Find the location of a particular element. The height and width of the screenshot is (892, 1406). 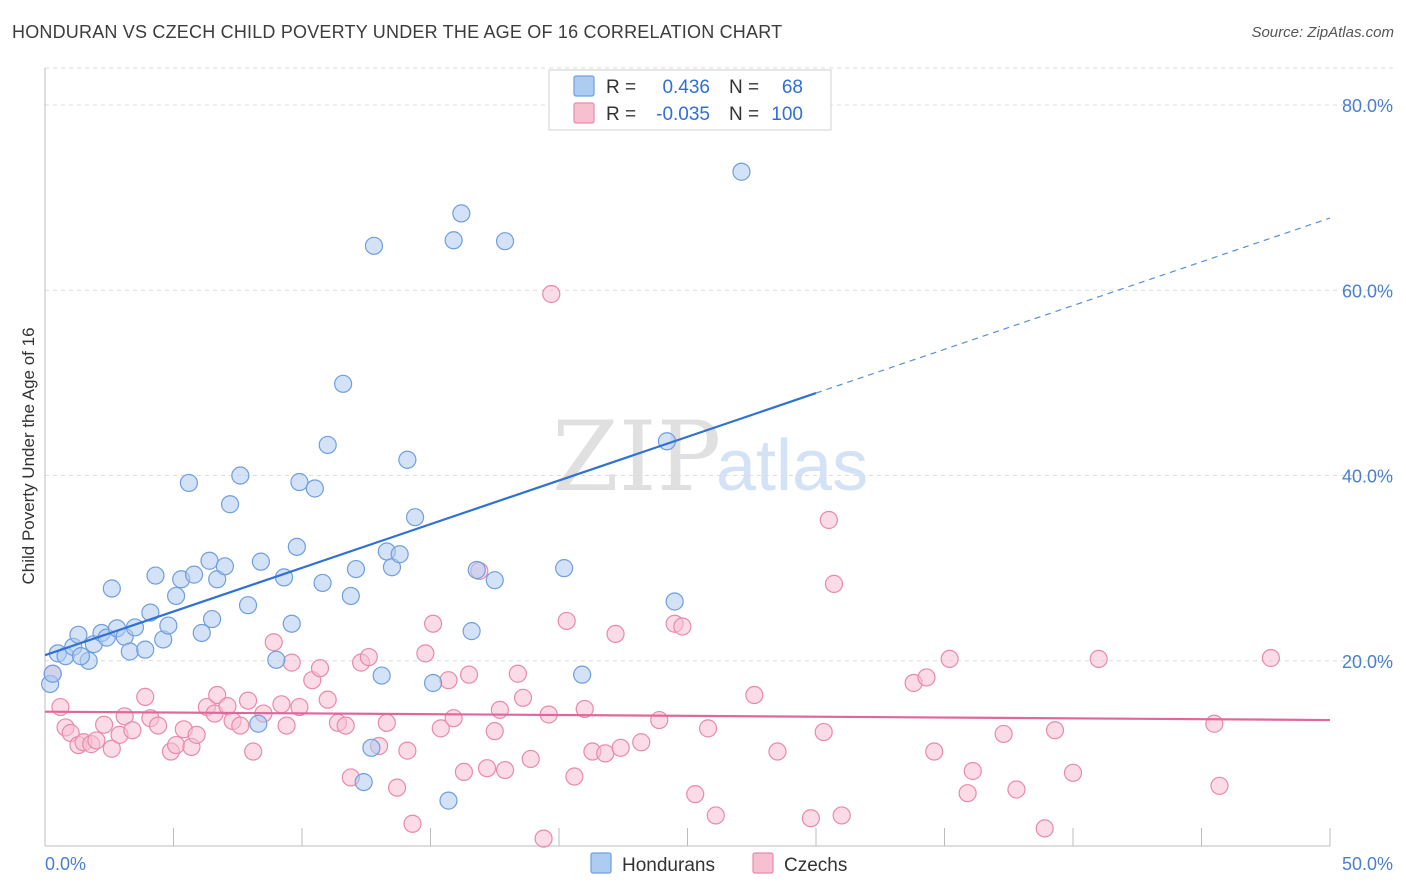

hondurans-r-value: 0.436 is located at coordinates (686, 87).